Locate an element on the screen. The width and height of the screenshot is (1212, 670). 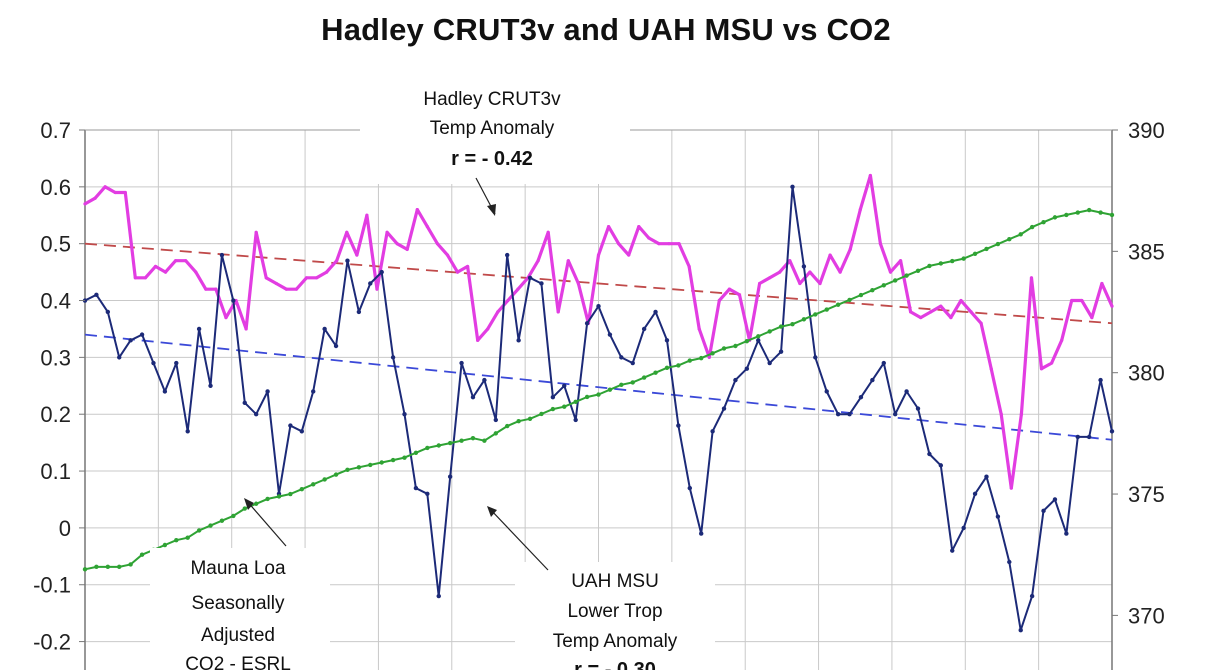
annotation-hadley-line2: Temp Anomaly is located at coordinates (492, 128).